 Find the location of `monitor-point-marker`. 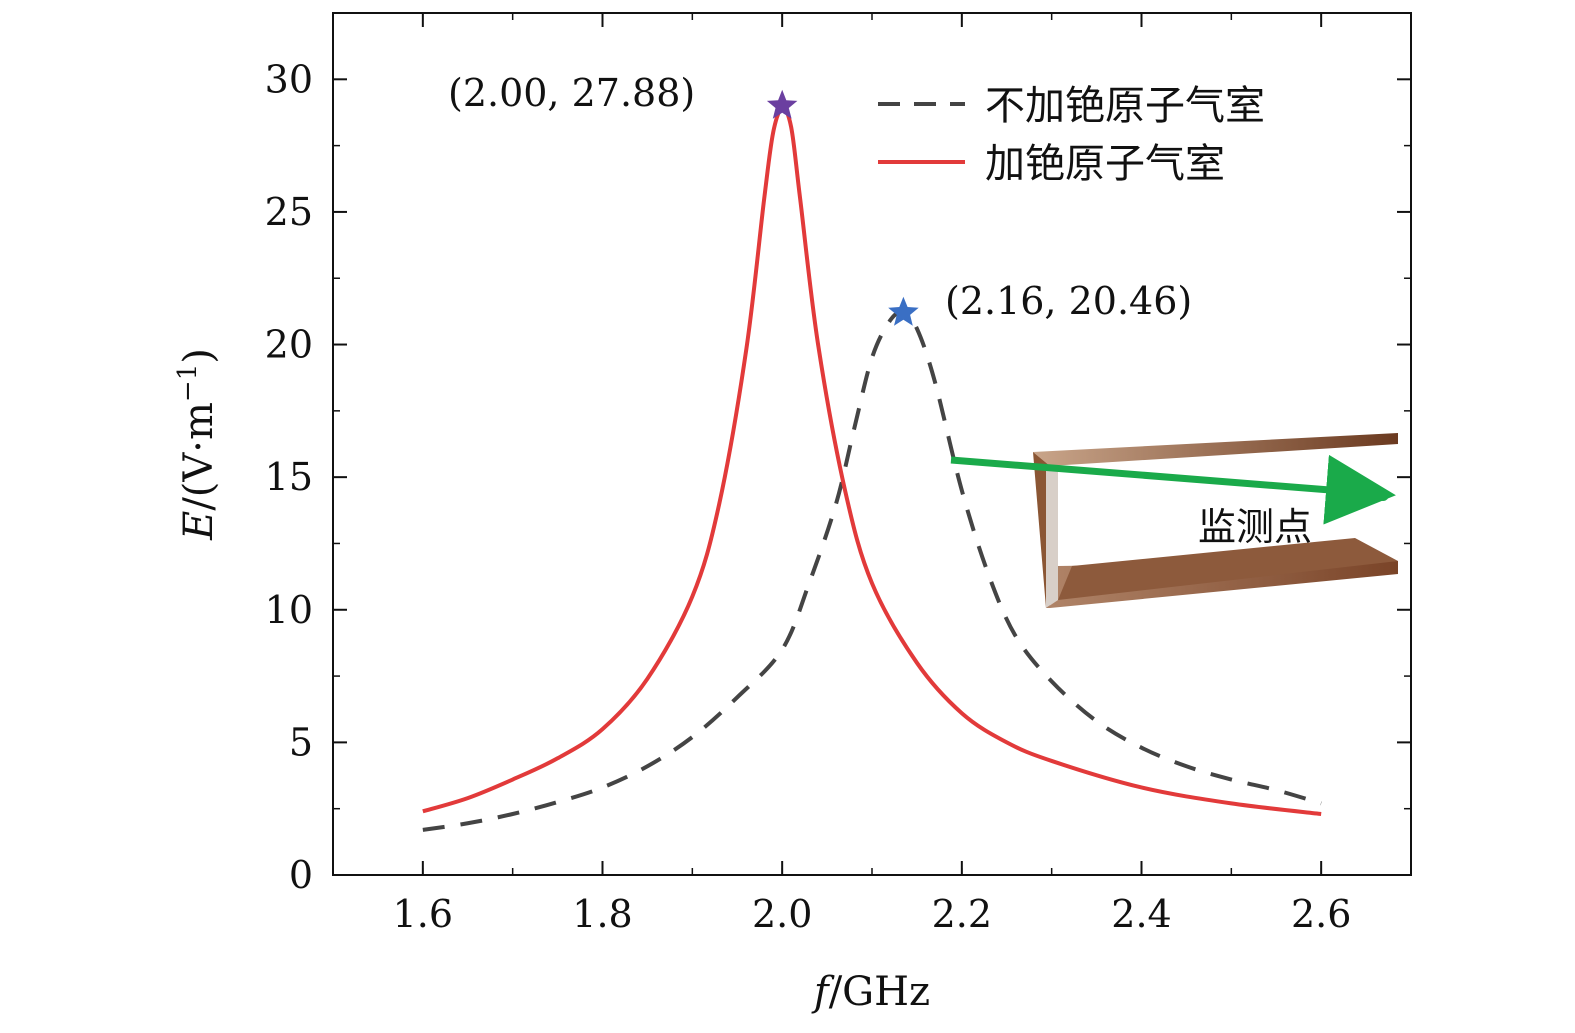

monitor-point-marker is located at coordinates (1383, 495).